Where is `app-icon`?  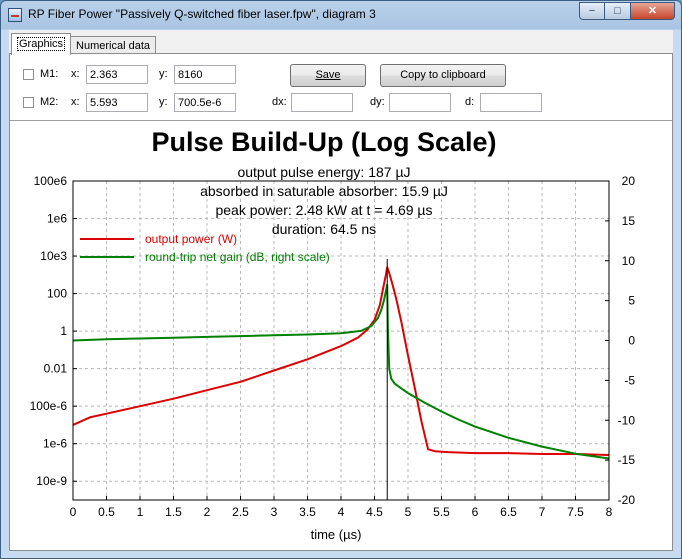 app-icon is located at coordinates (15, 15).